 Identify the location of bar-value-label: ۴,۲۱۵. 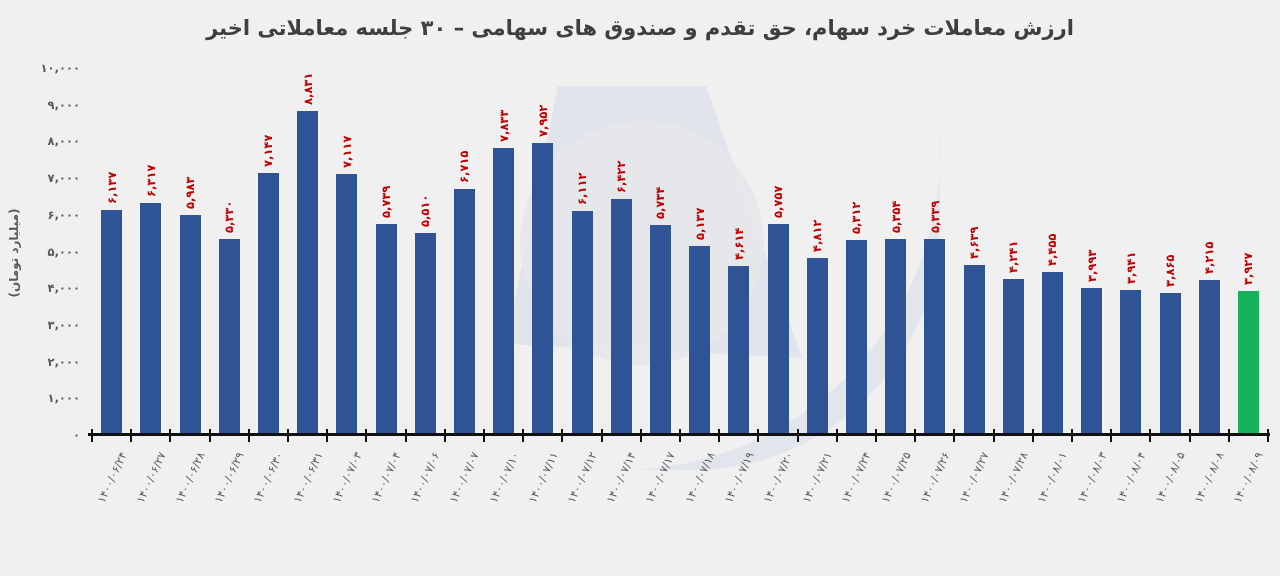
(1209, 257).